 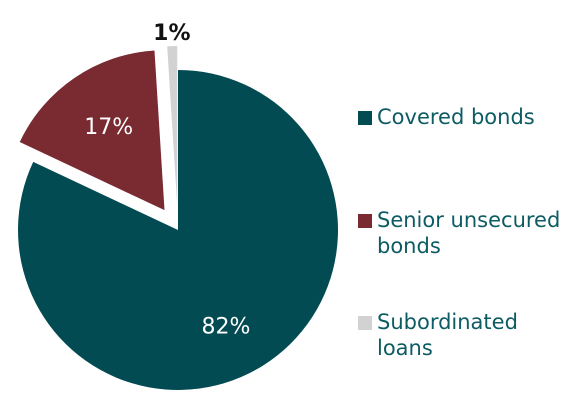 I want to click on data-label-subordinated-loans: 1%, so click(x=171, y=33).